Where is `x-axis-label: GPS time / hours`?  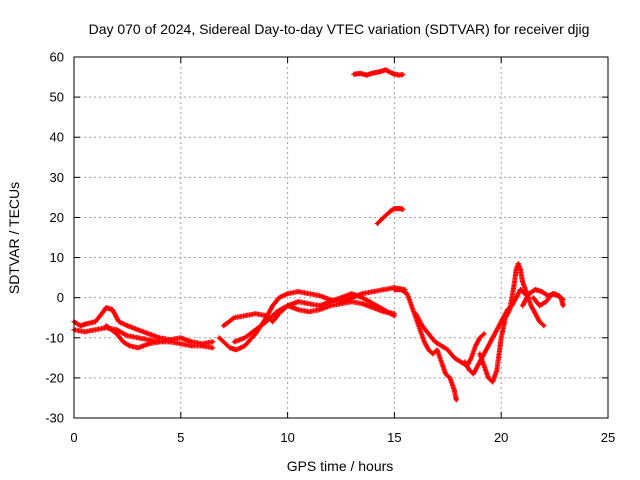 x-axis-label: GPS time / hours is located at coordinates (340, 466).